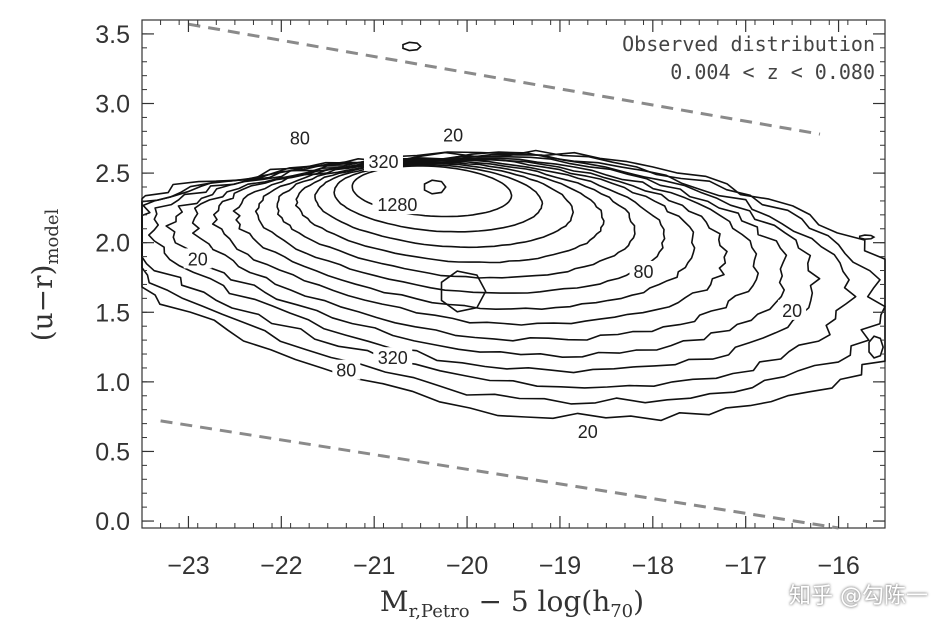 This screenshot has height=628, width=940. What do you see at coordinates (112, 105) in the screenshot?
I see `y-tick-label: 3.0` at bounding box center [112, 105].